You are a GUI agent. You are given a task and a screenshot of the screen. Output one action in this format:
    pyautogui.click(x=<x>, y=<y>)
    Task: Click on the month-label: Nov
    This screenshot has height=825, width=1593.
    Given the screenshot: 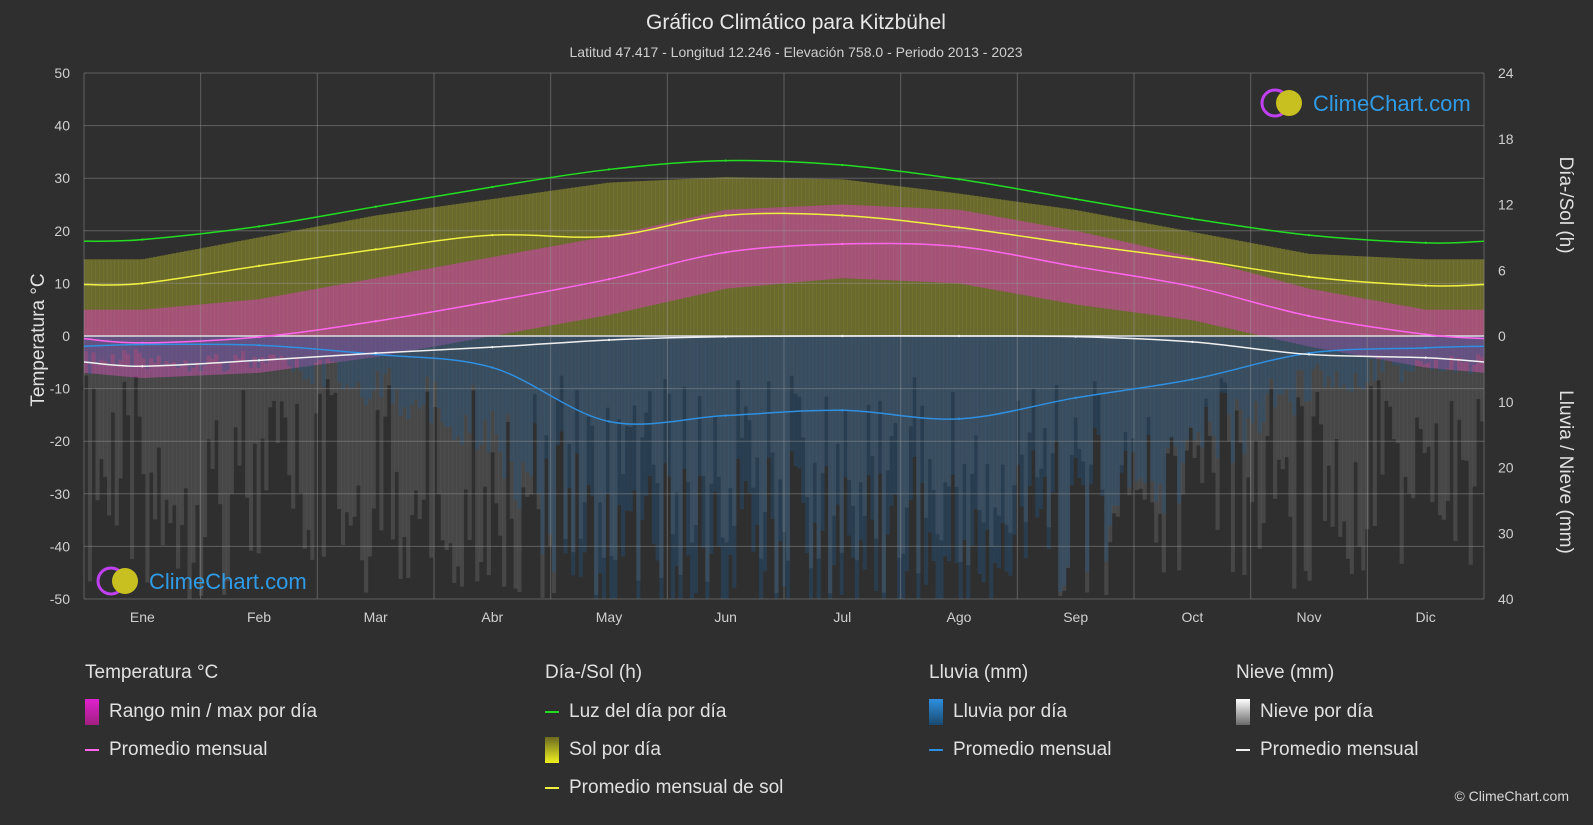 What is the action you would take?
    pyautogui.click(x=1309, y=617)
    